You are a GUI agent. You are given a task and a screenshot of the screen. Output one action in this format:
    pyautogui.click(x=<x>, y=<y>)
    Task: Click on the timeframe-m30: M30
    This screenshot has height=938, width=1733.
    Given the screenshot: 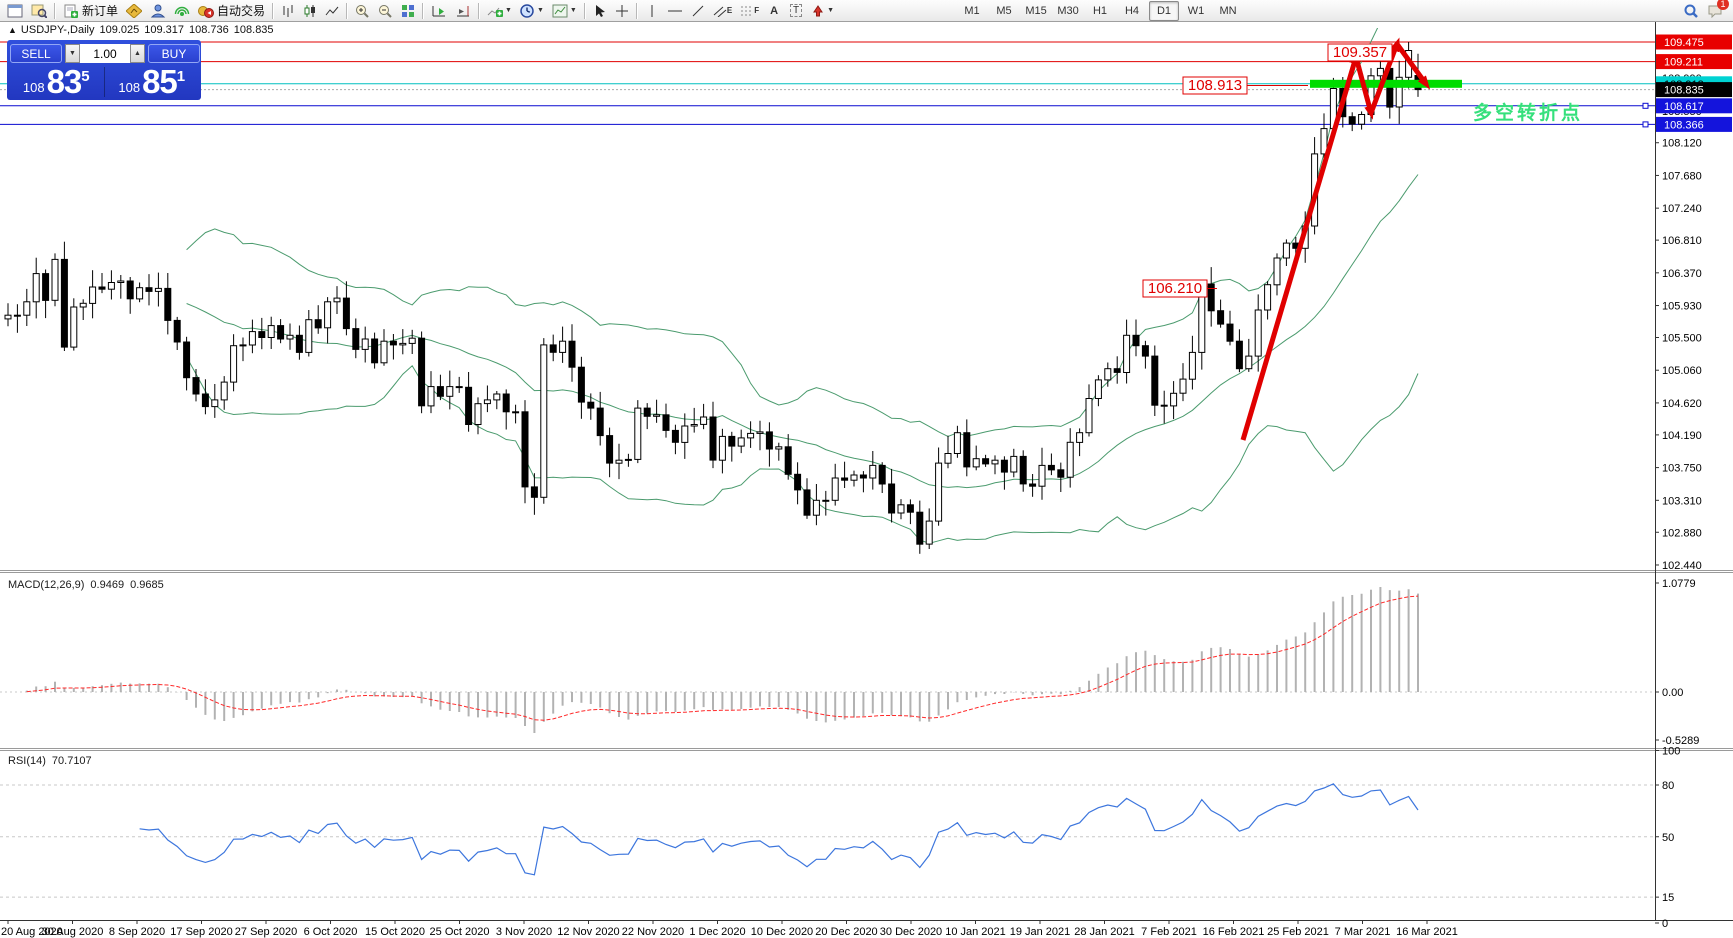 What is the action you would take?
    pyautogui.click(x=1068, y=10)
    